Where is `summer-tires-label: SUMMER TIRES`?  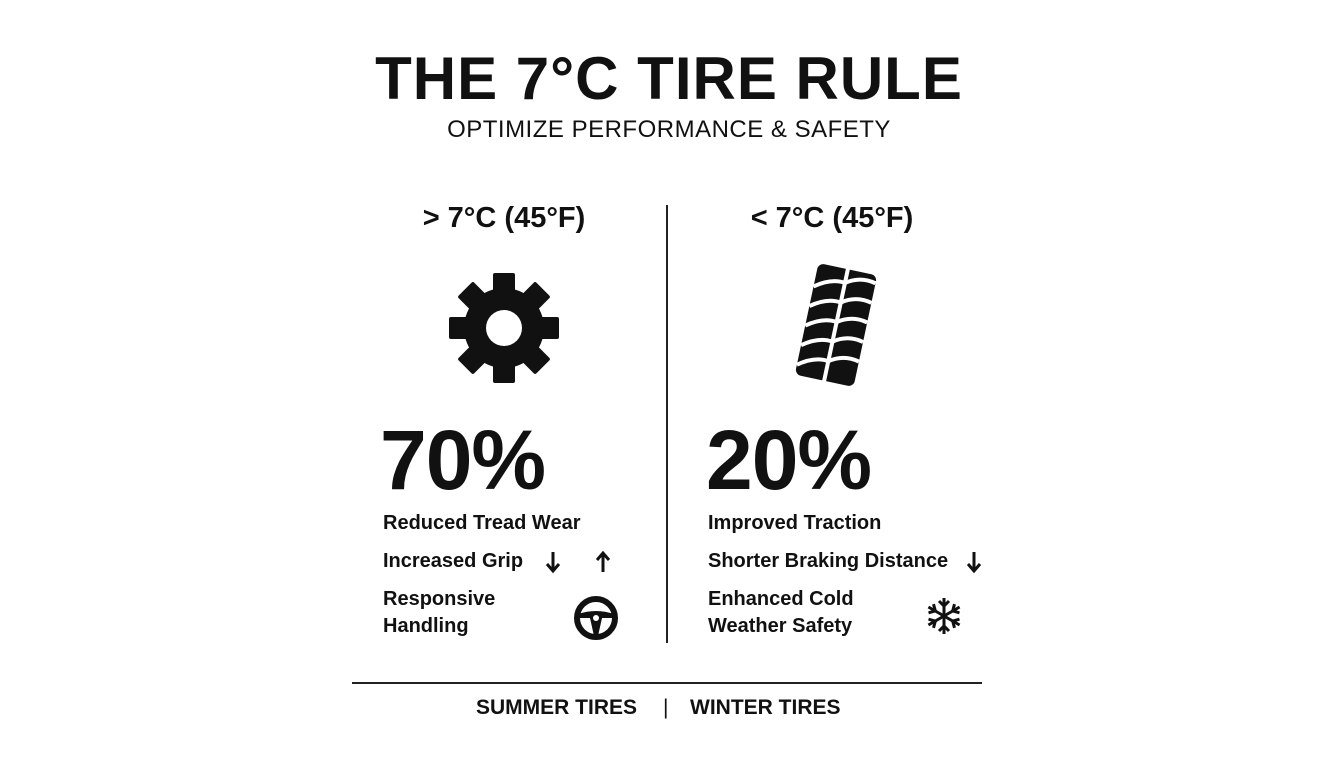 summer-tires-label: SUMMER TIRES is located at coordinates (557, 707).